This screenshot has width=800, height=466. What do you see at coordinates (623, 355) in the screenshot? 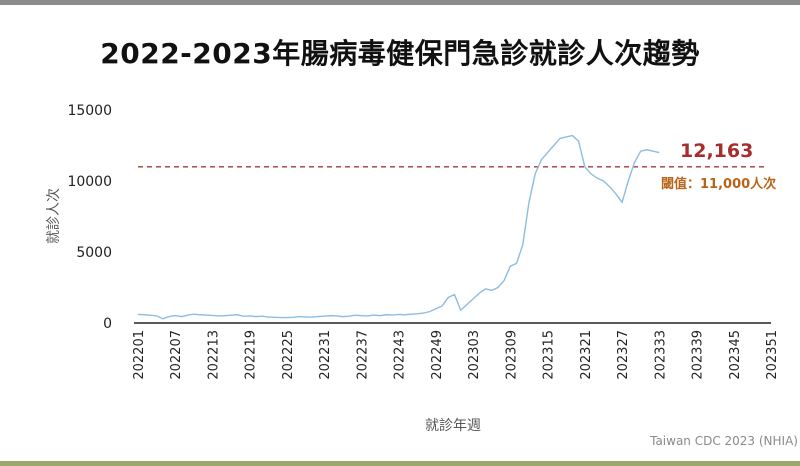
I see `x-tick-label: 202327` at bounding box center [623, 355].